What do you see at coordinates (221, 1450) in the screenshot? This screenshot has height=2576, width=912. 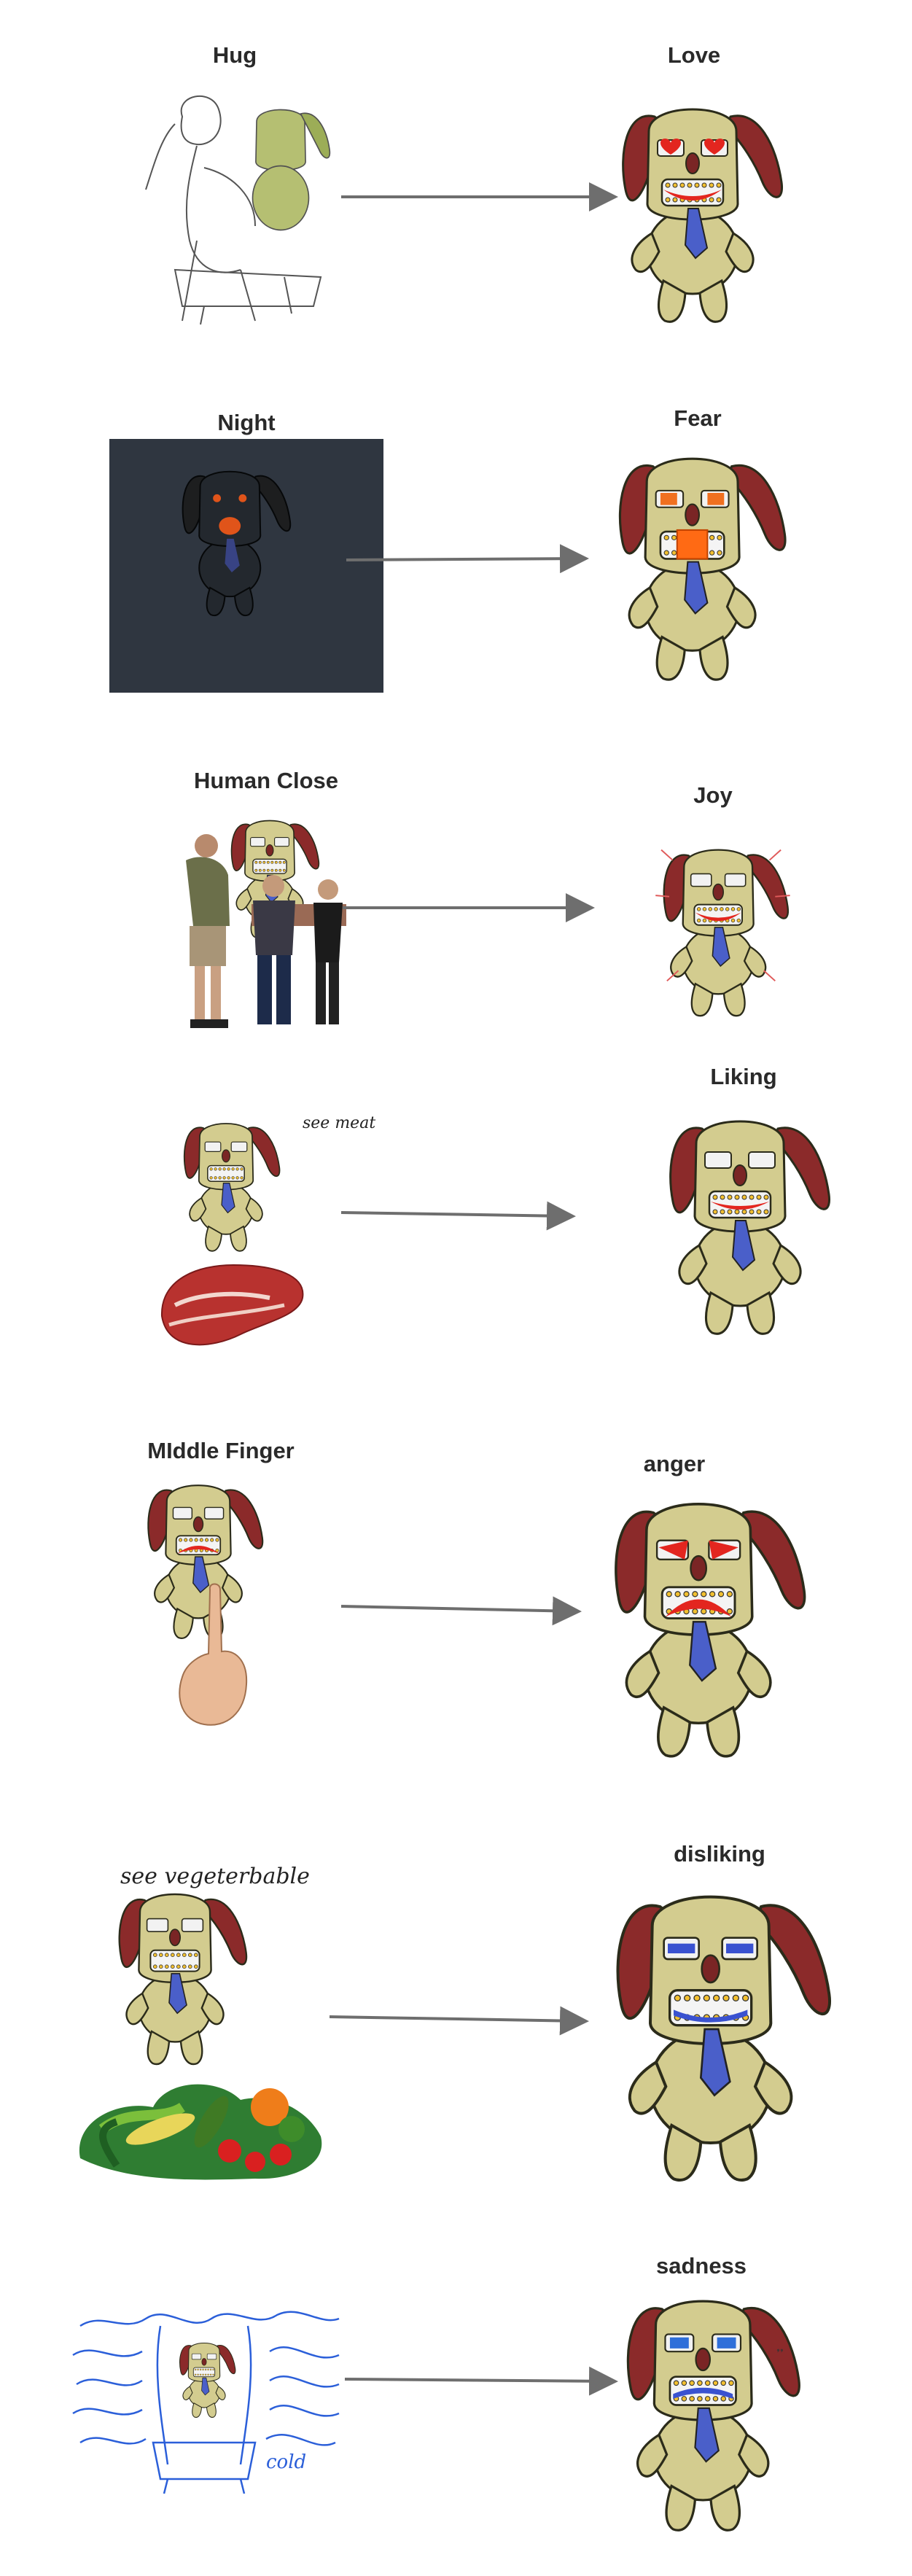 I see `stimulus-label-middle-finger: MIddle Finger` at bounding box center [221, 1450].